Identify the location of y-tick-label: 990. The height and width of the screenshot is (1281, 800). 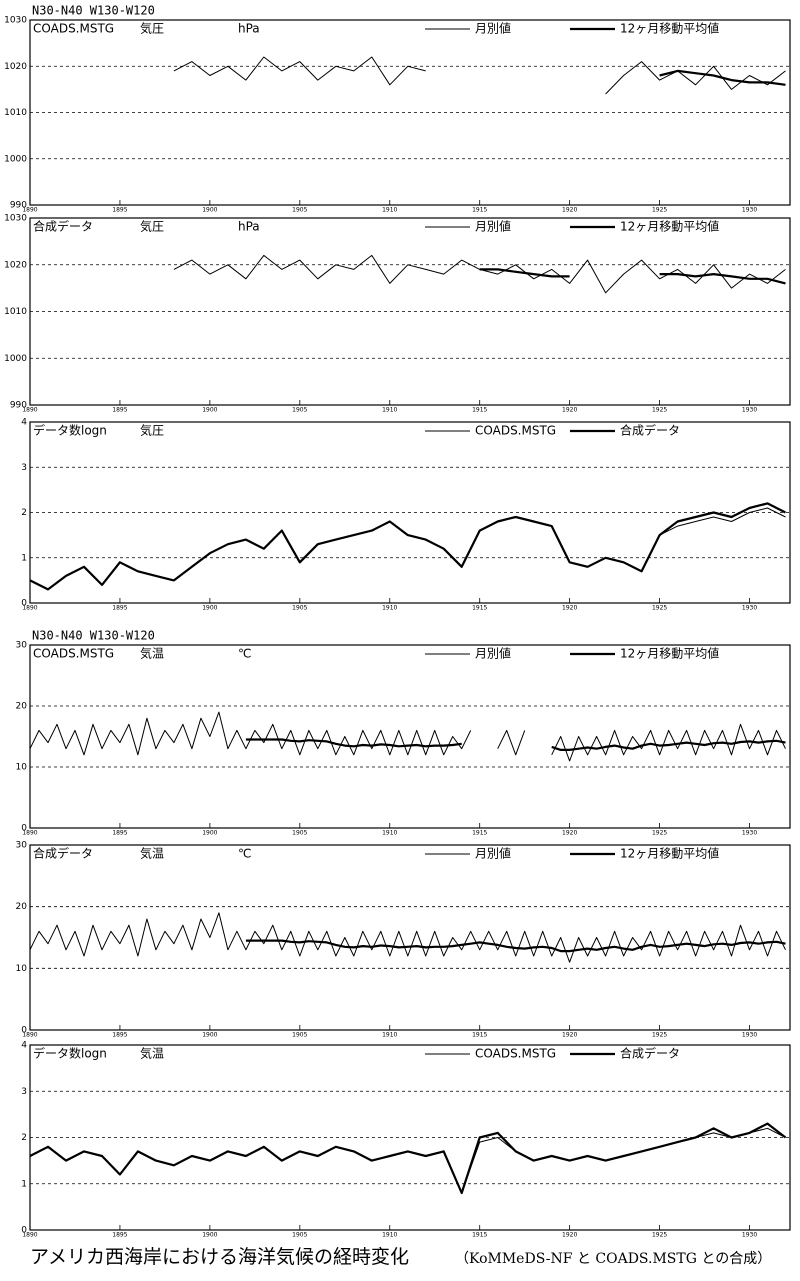
(18, 206).